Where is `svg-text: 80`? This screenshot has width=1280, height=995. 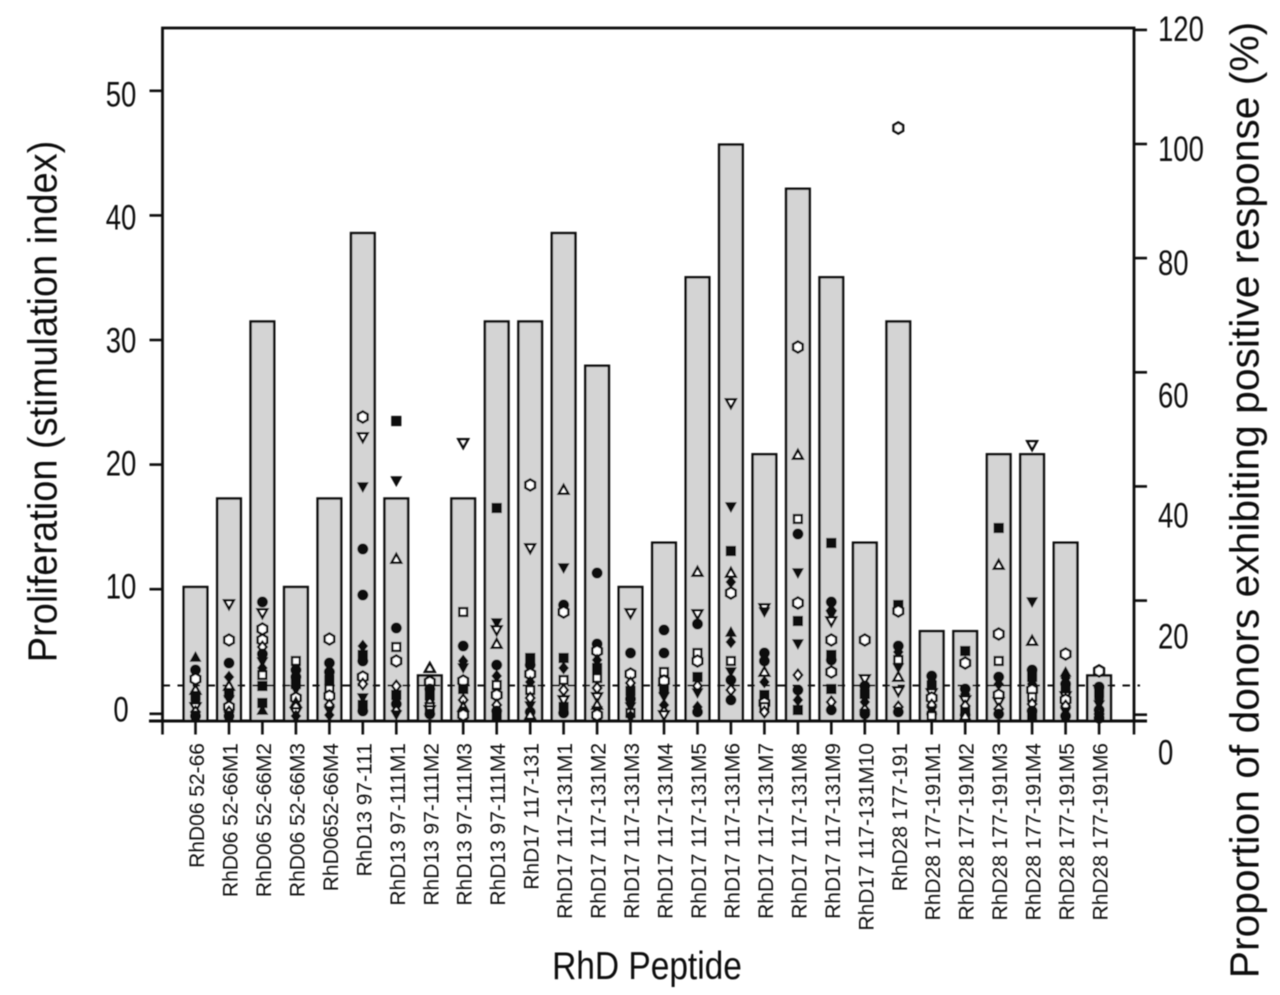
svg-text: 80 is located at coordinates (1173, 262).